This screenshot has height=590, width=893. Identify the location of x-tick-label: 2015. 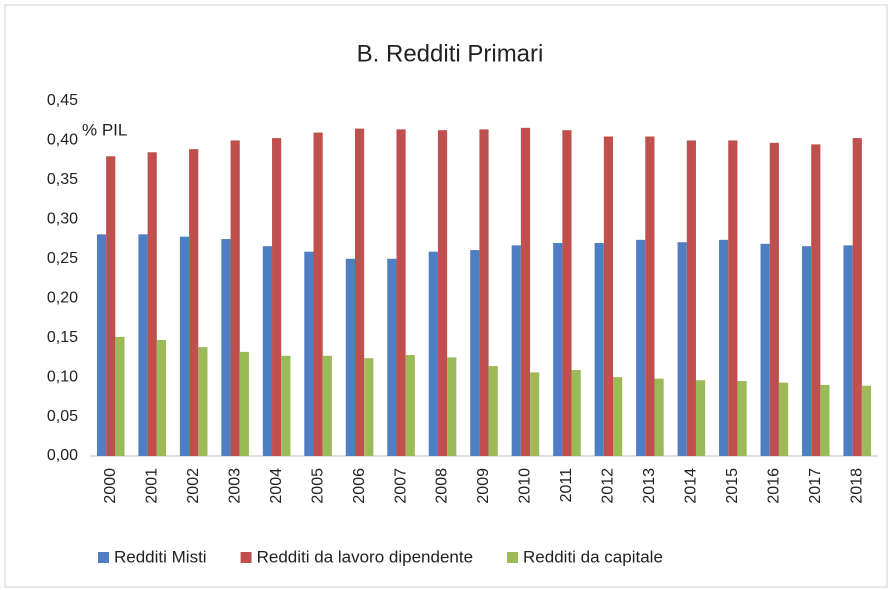
(732, 486).